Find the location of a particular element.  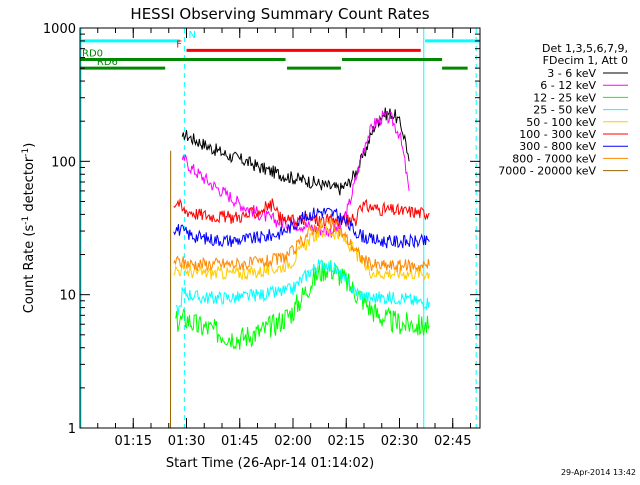

x-axis-label: Start Time (26-Apr-14 01:14:02) is located at coordinates (270, 463).